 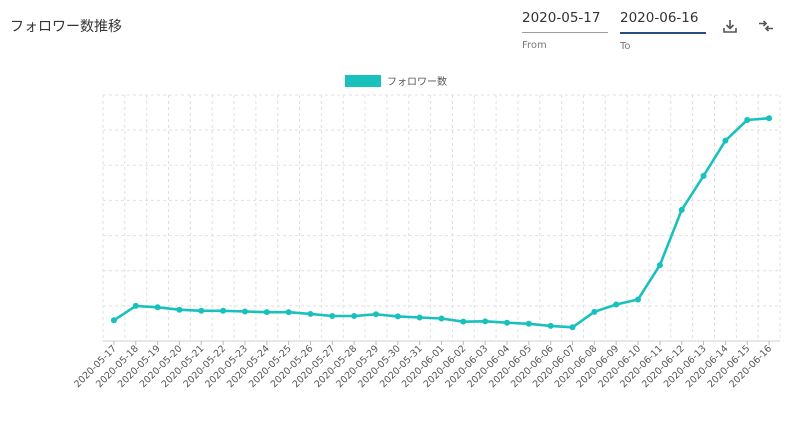 I want to click on compare-button, so click(x=766, y=26).